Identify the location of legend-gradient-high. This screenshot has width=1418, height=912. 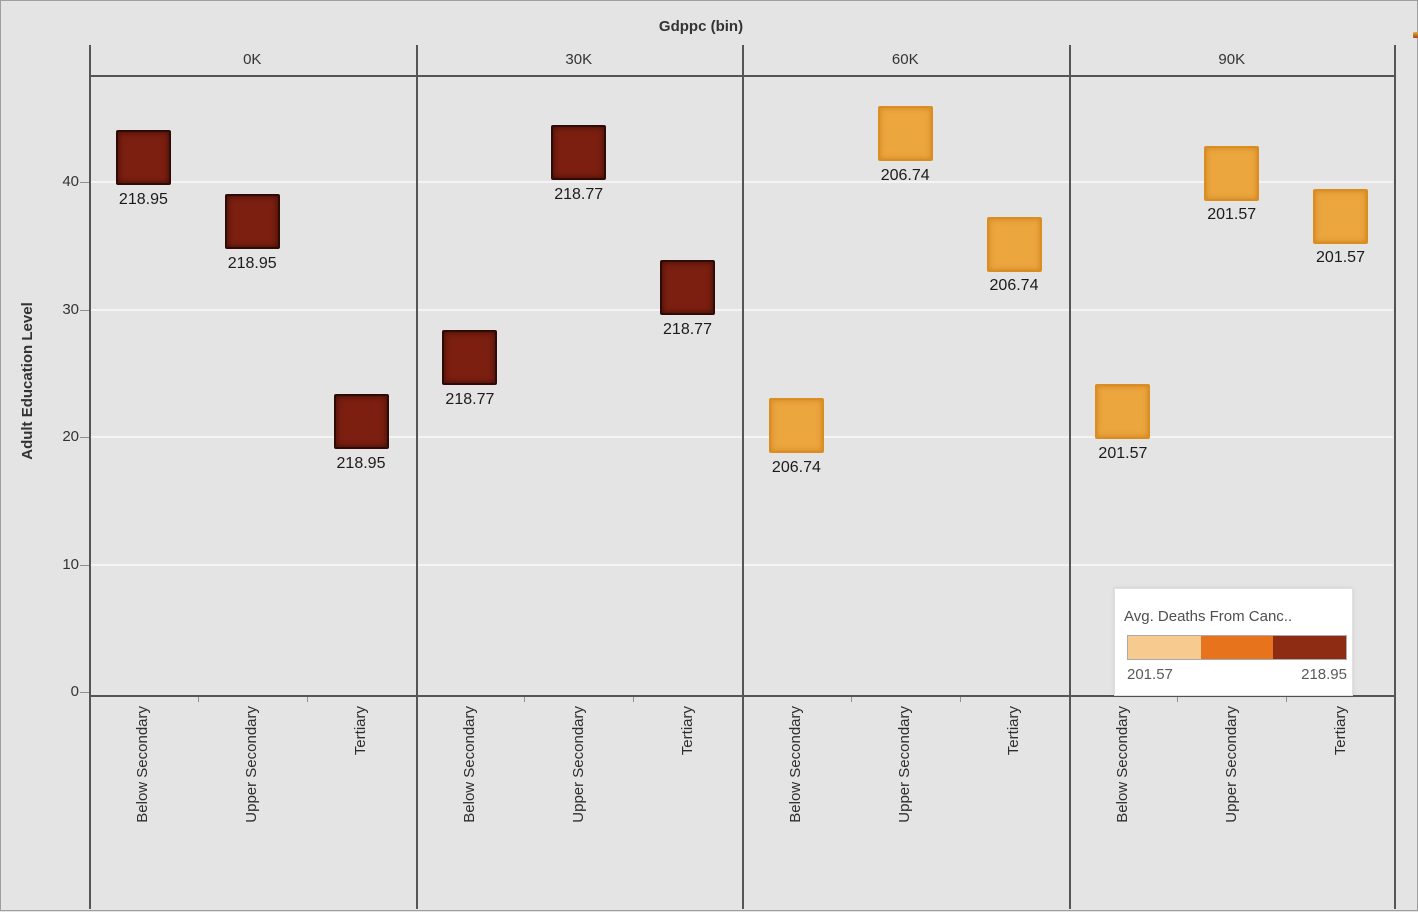
(1310, 647).